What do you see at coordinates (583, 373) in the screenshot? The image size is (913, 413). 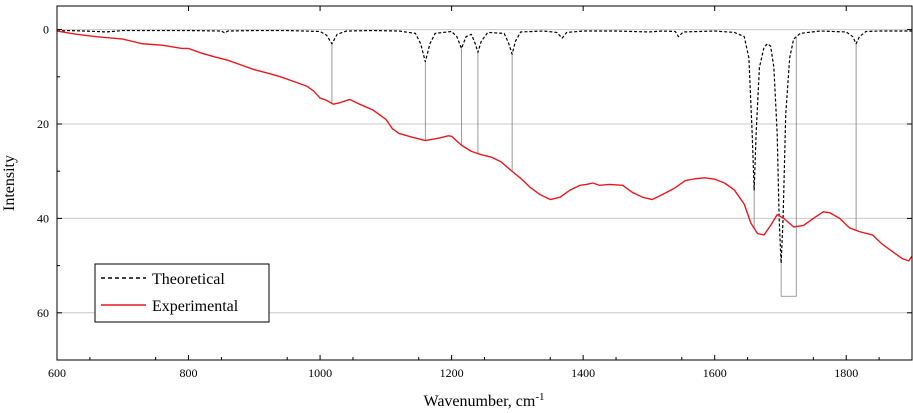 I see `x-tick-label: 1400` at bounding box center [583, 373].